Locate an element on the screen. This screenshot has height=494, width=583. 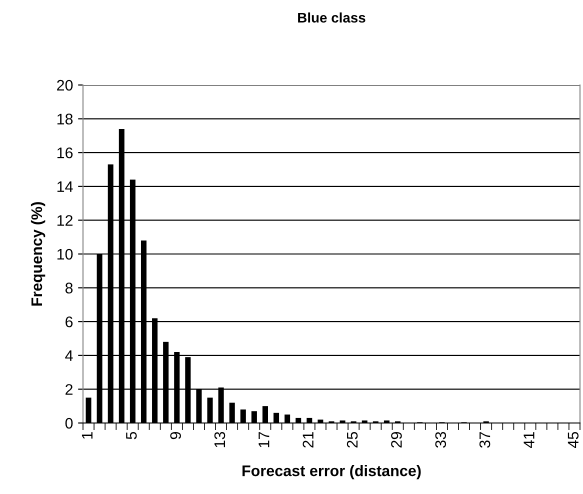
x-tick-label: 41 is located at coordinates (529, 440).